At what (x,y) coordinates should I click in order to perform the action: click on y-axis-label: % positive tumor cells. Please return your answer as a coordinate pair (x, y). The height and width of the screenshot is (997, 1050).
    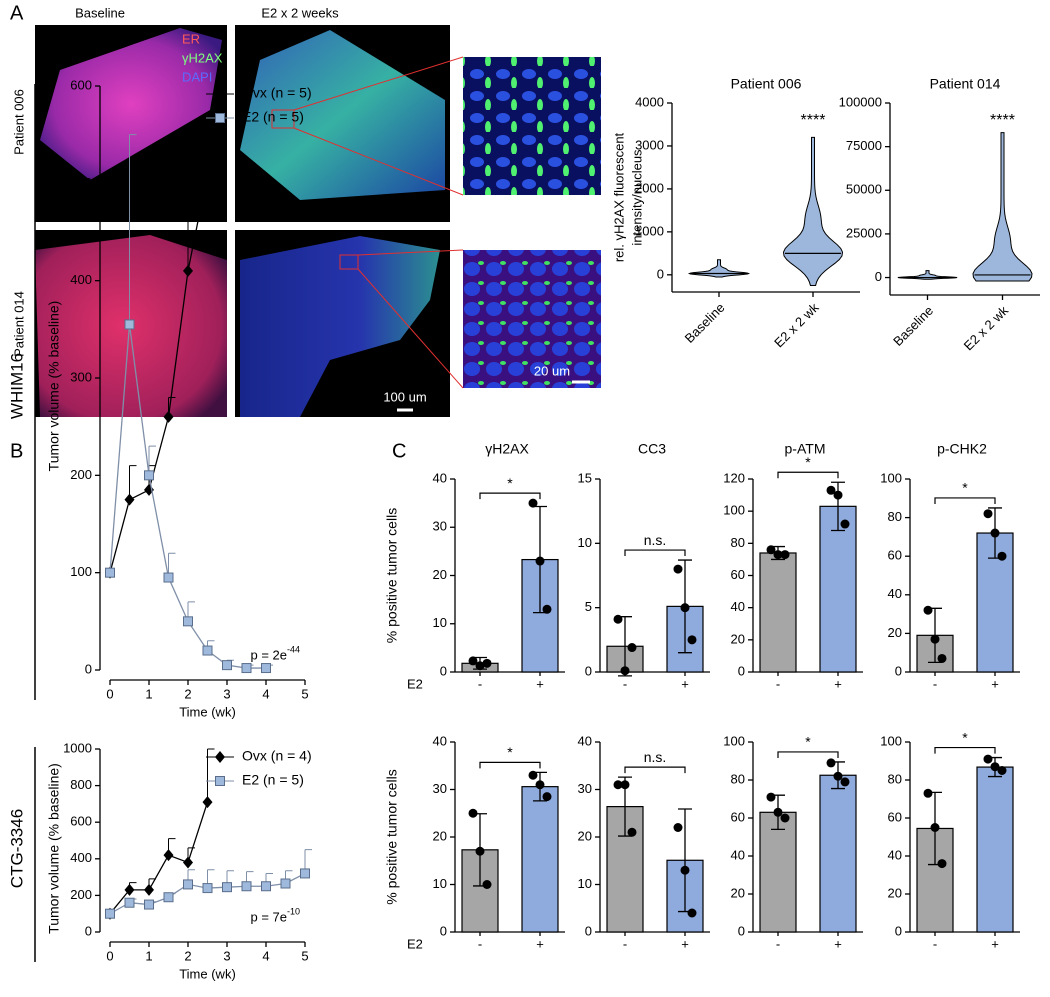
    Looking at the image, I should click on (392, 575).